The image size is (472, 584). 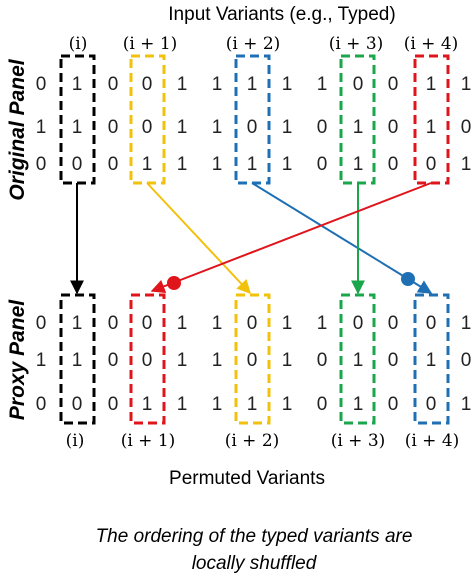 What do you see at coordinates (174, 283) in the screenshot?
I see `red-crossing-dot` at bounding box center [174, 283].